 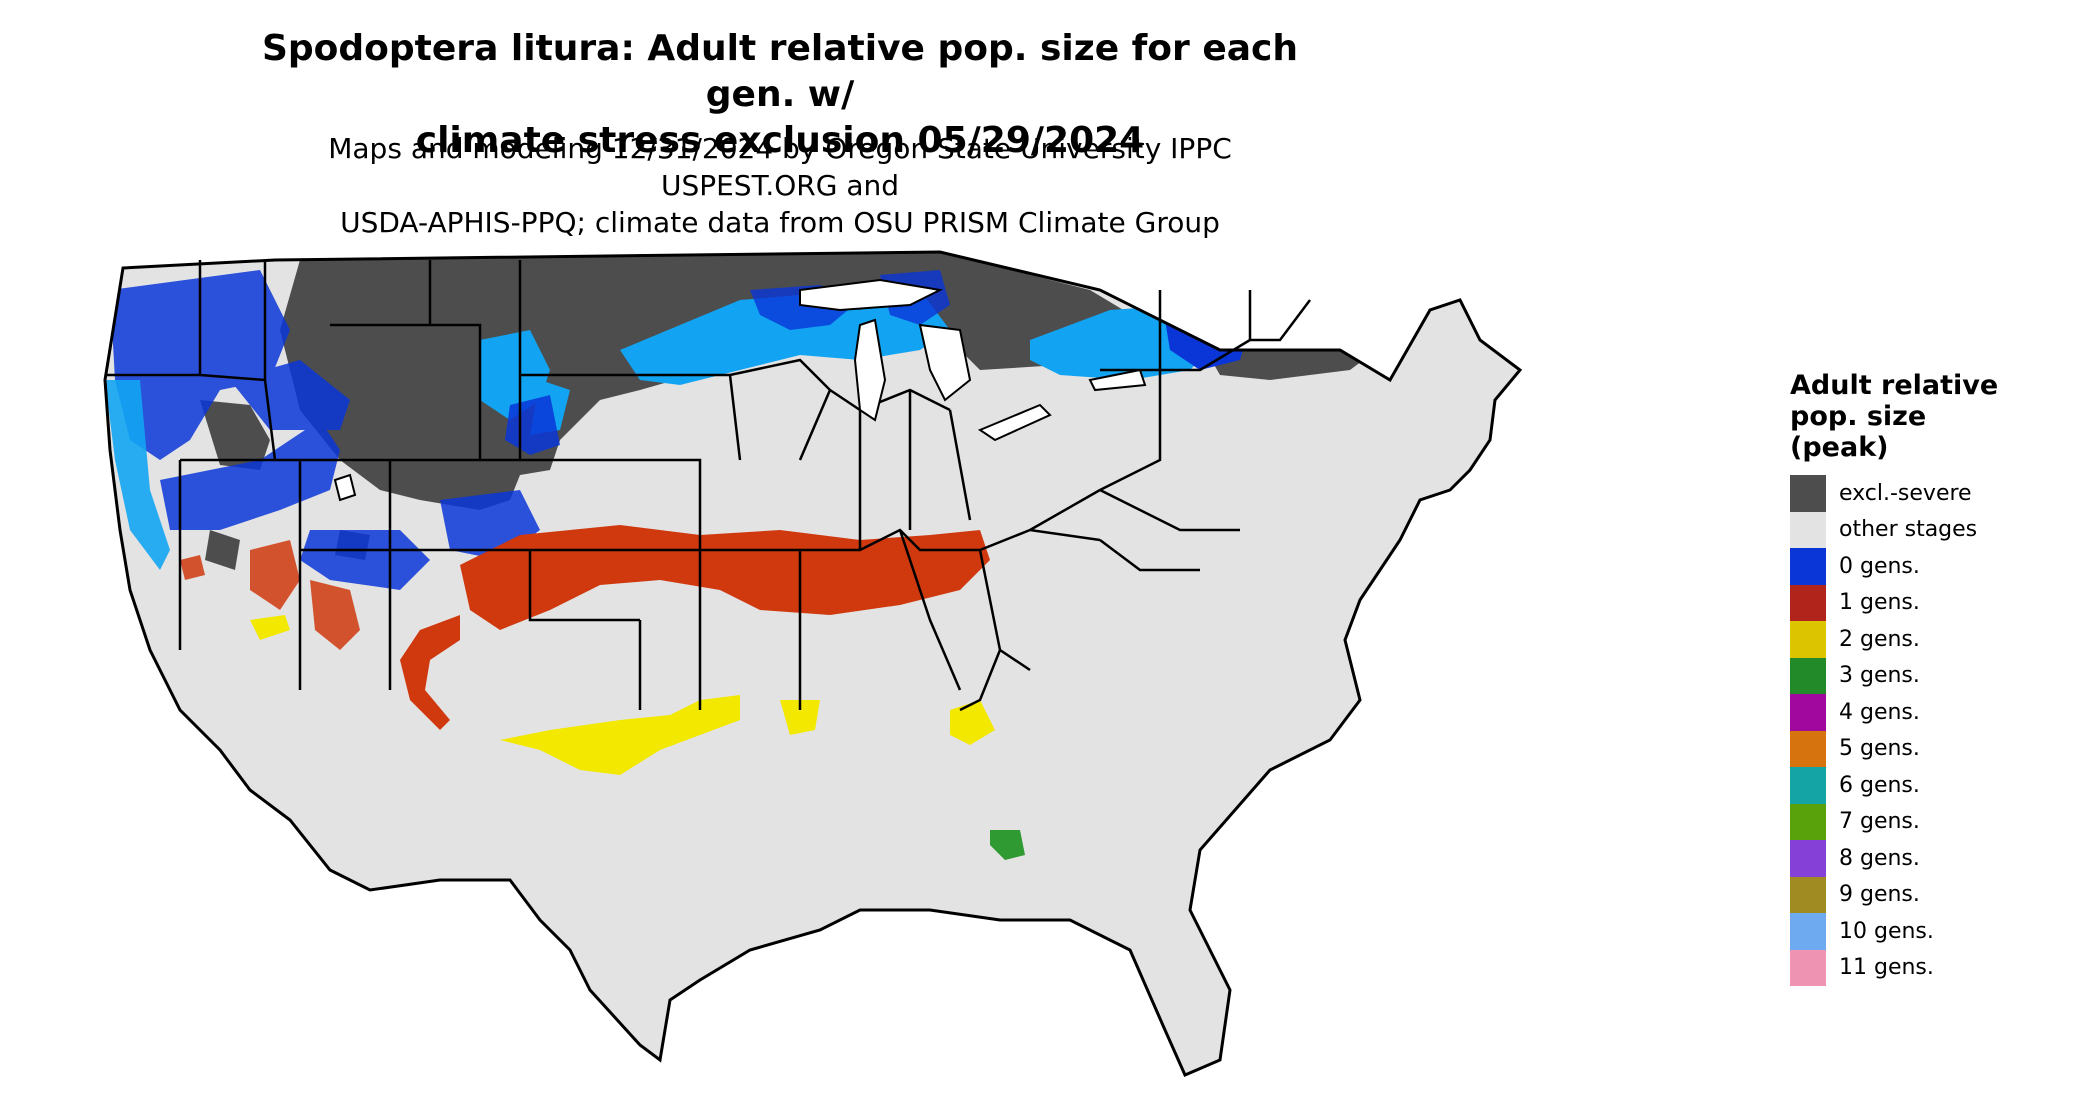 What do you see at coordinates (1879, 858) in the screenshot?
I see `legend-label: 8 gens.` at bounding box center [1879, 858].